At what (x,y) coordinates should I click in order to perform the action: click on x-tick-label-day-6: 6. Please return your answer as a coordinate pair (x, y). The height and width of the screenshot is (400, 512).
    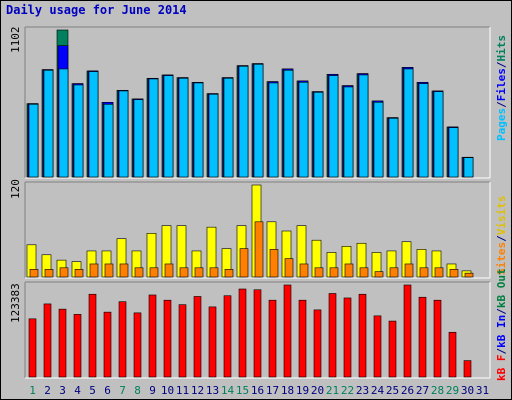
    Looking at the image, I should click on (107, 390).